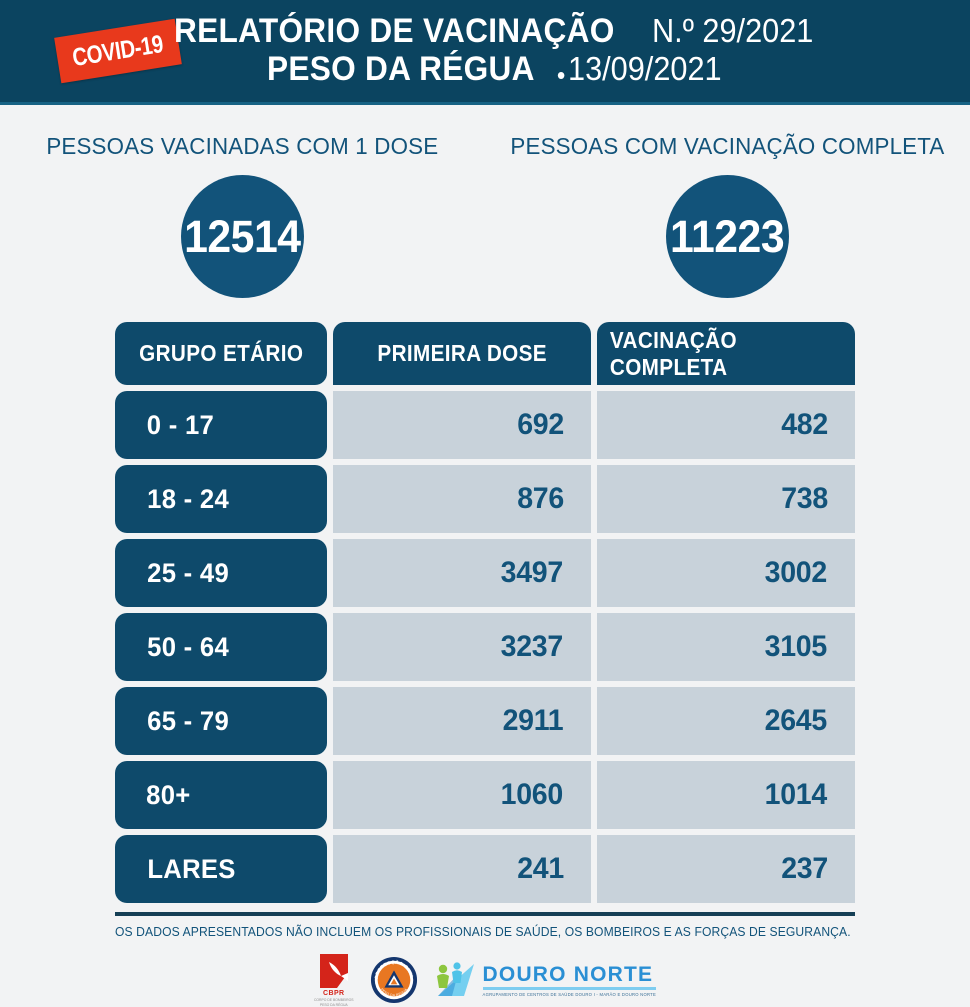 The width and height of the screenshot is (970, 1007). I want to click on cbpr-logo: CBPR CORPO DE BOMBEIROS PESO DA RÉGUA, so click(334, 980).